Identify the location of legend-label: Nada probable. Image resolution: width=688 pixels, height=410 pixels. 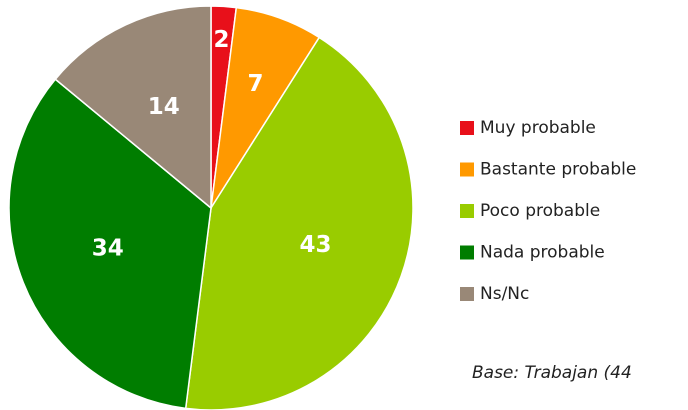
(542, 253).